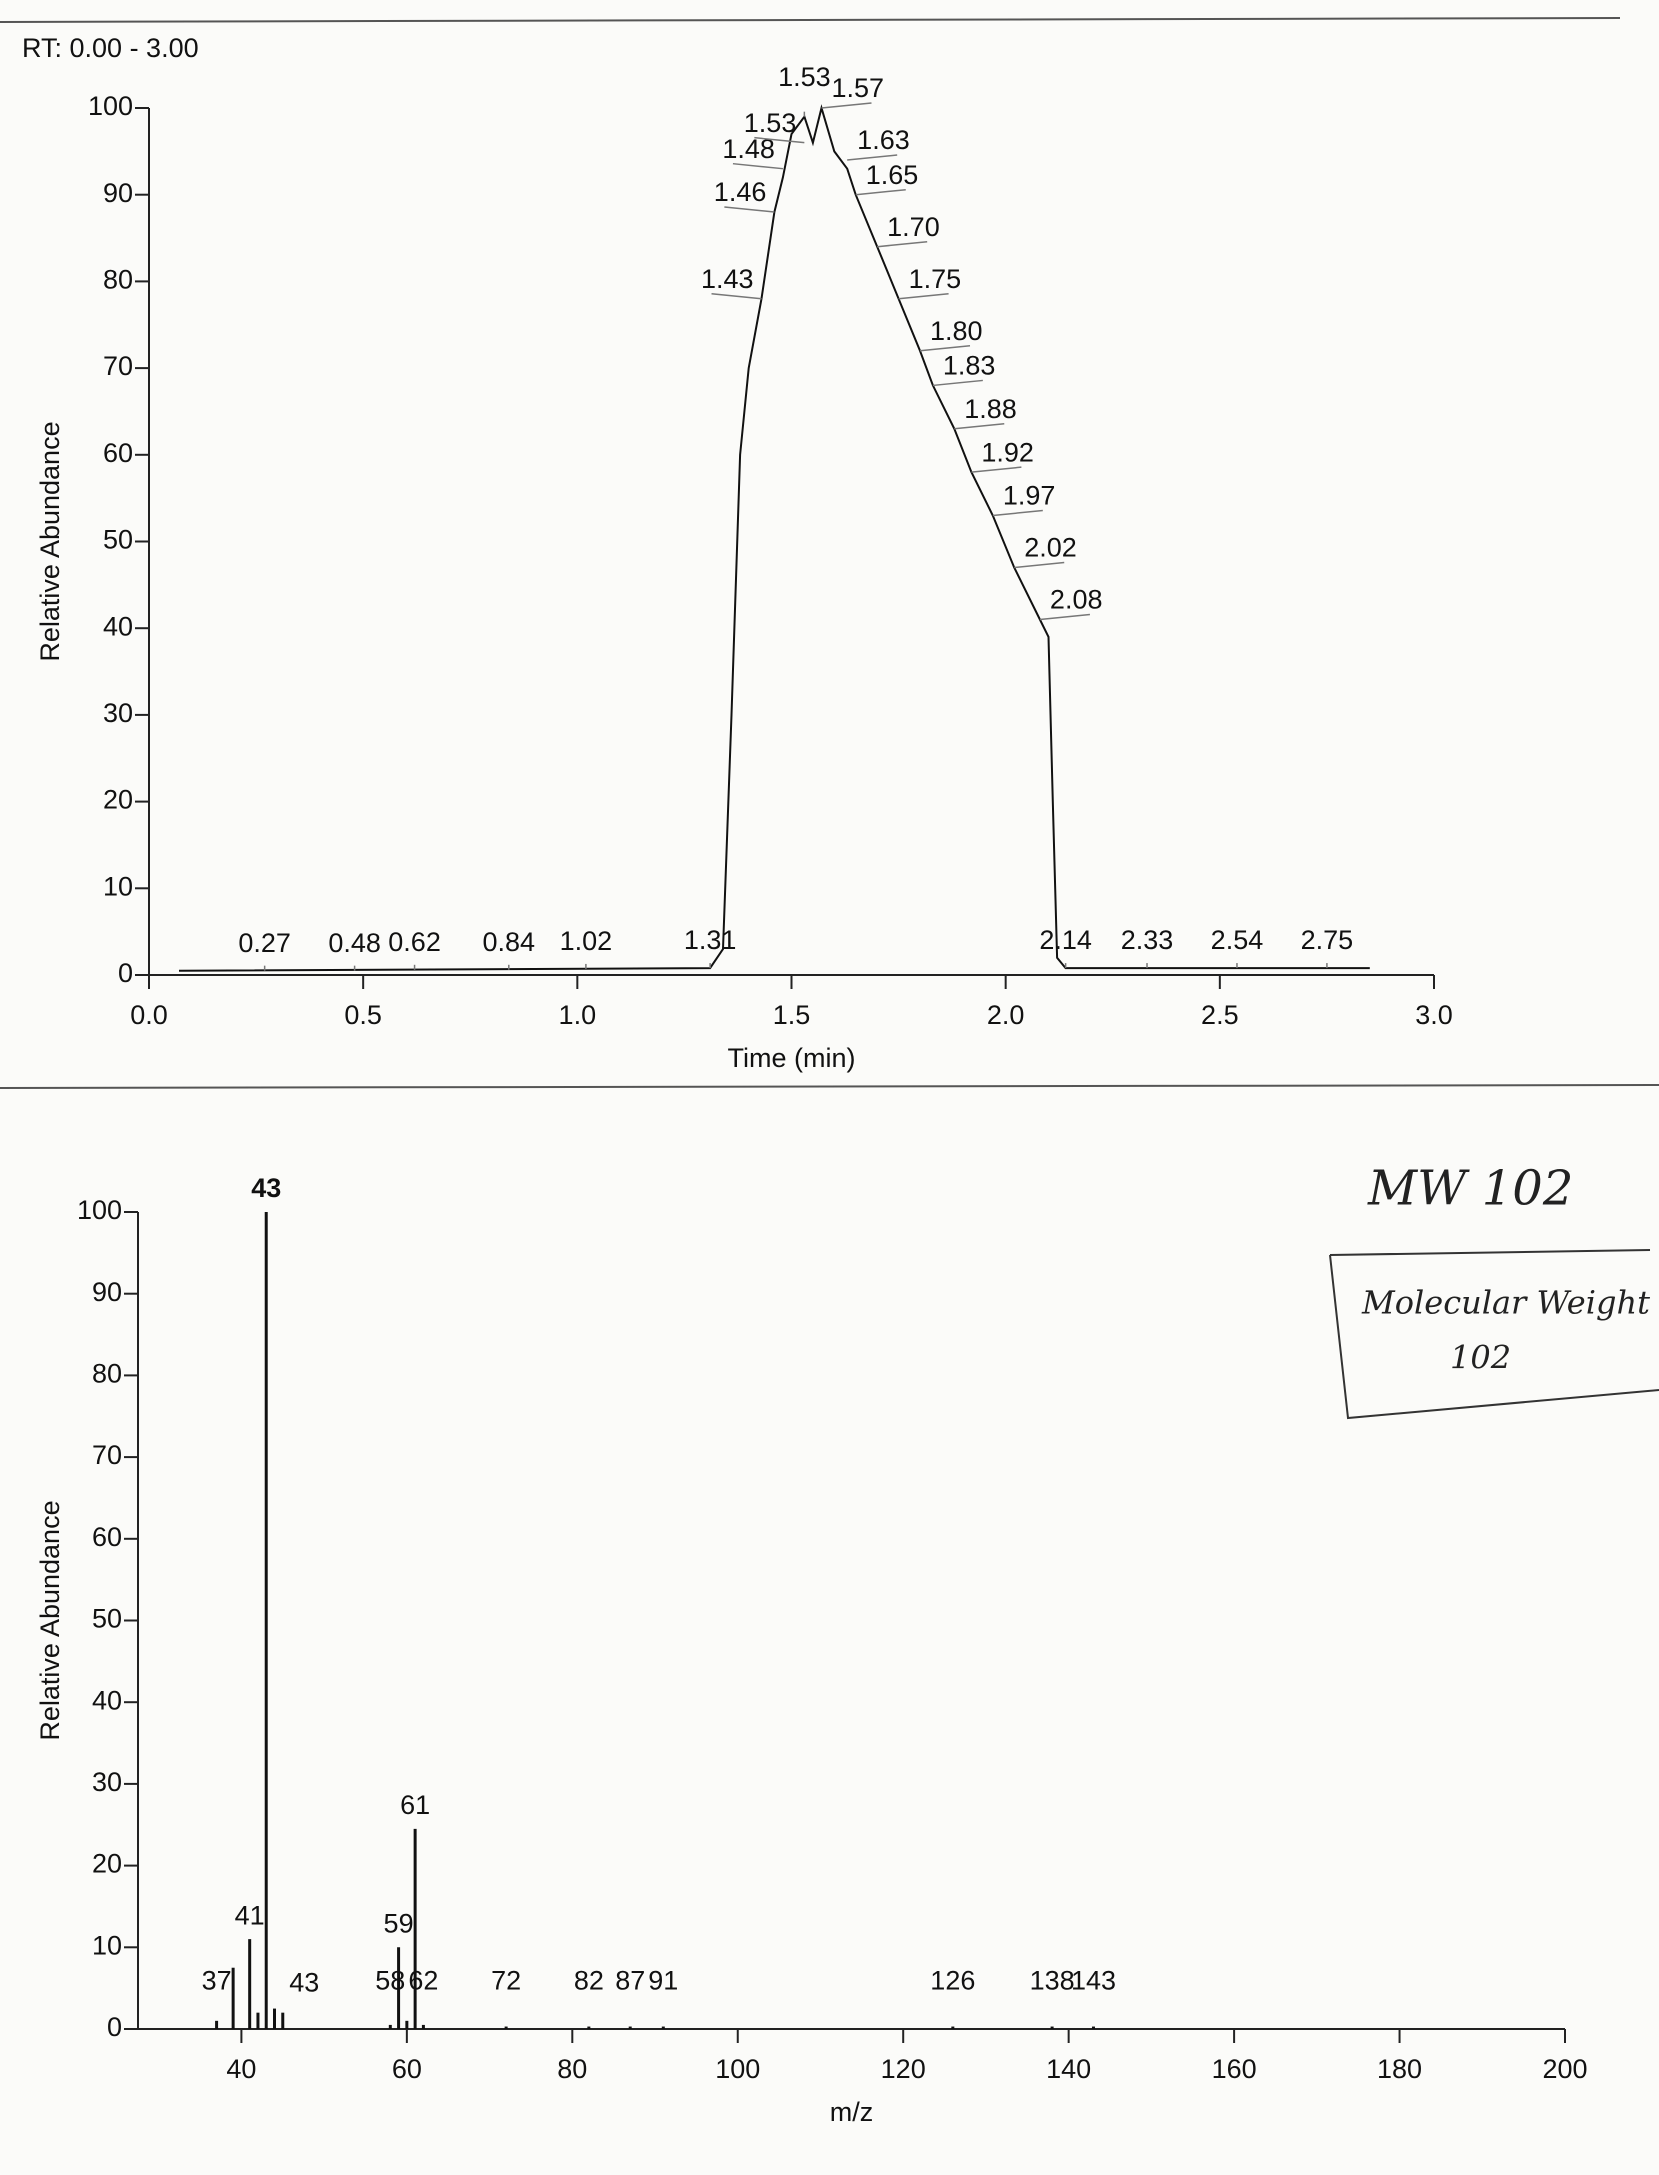 Image resolution: width=1659 pixels, height=2175 pixels. What do you see at coordinates (1480, 1358) in the screenshot?
I see `note-line: 102` at bounding box center [1480, 1358].